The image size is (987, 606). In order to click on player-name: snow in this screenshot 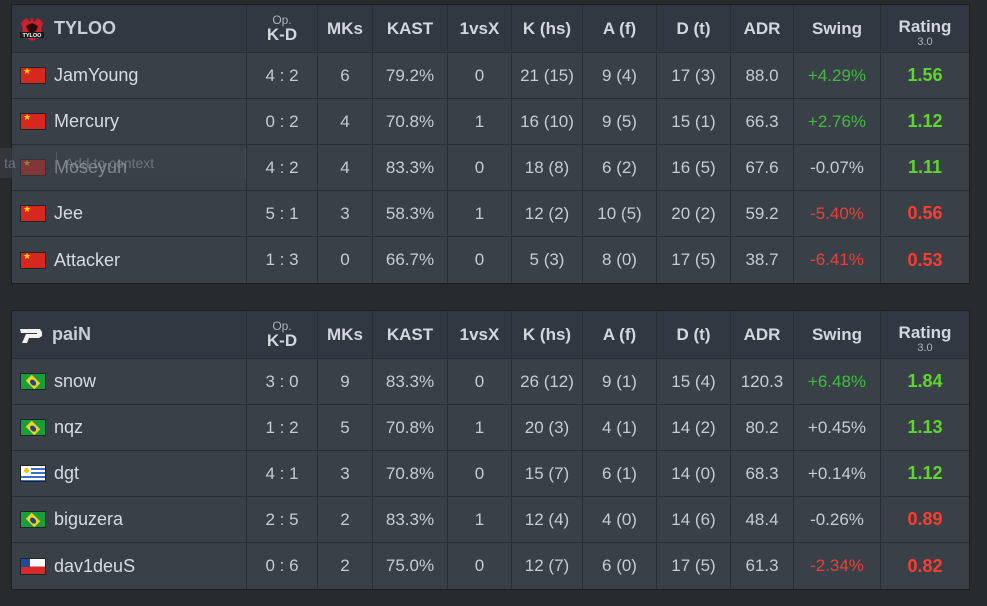, I will do `click(75, 381)`.